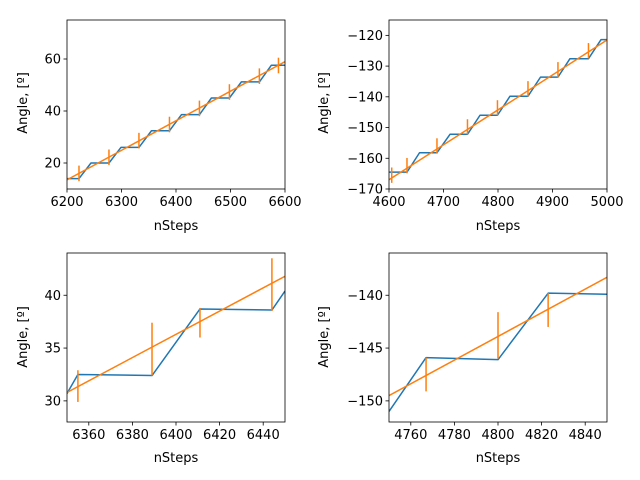  What do you see at coordinates (443, 202) in the screenshot?
I see `x-tick-label: 4700` at bounding box center [443, 202].